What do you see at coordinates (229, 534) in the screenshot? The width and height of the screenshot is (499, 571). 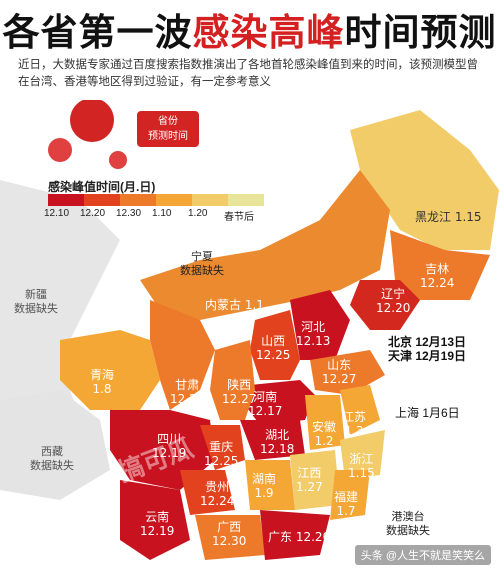 I see `label-guangxi: 广西 12.30` at bounding box center [229, 534].